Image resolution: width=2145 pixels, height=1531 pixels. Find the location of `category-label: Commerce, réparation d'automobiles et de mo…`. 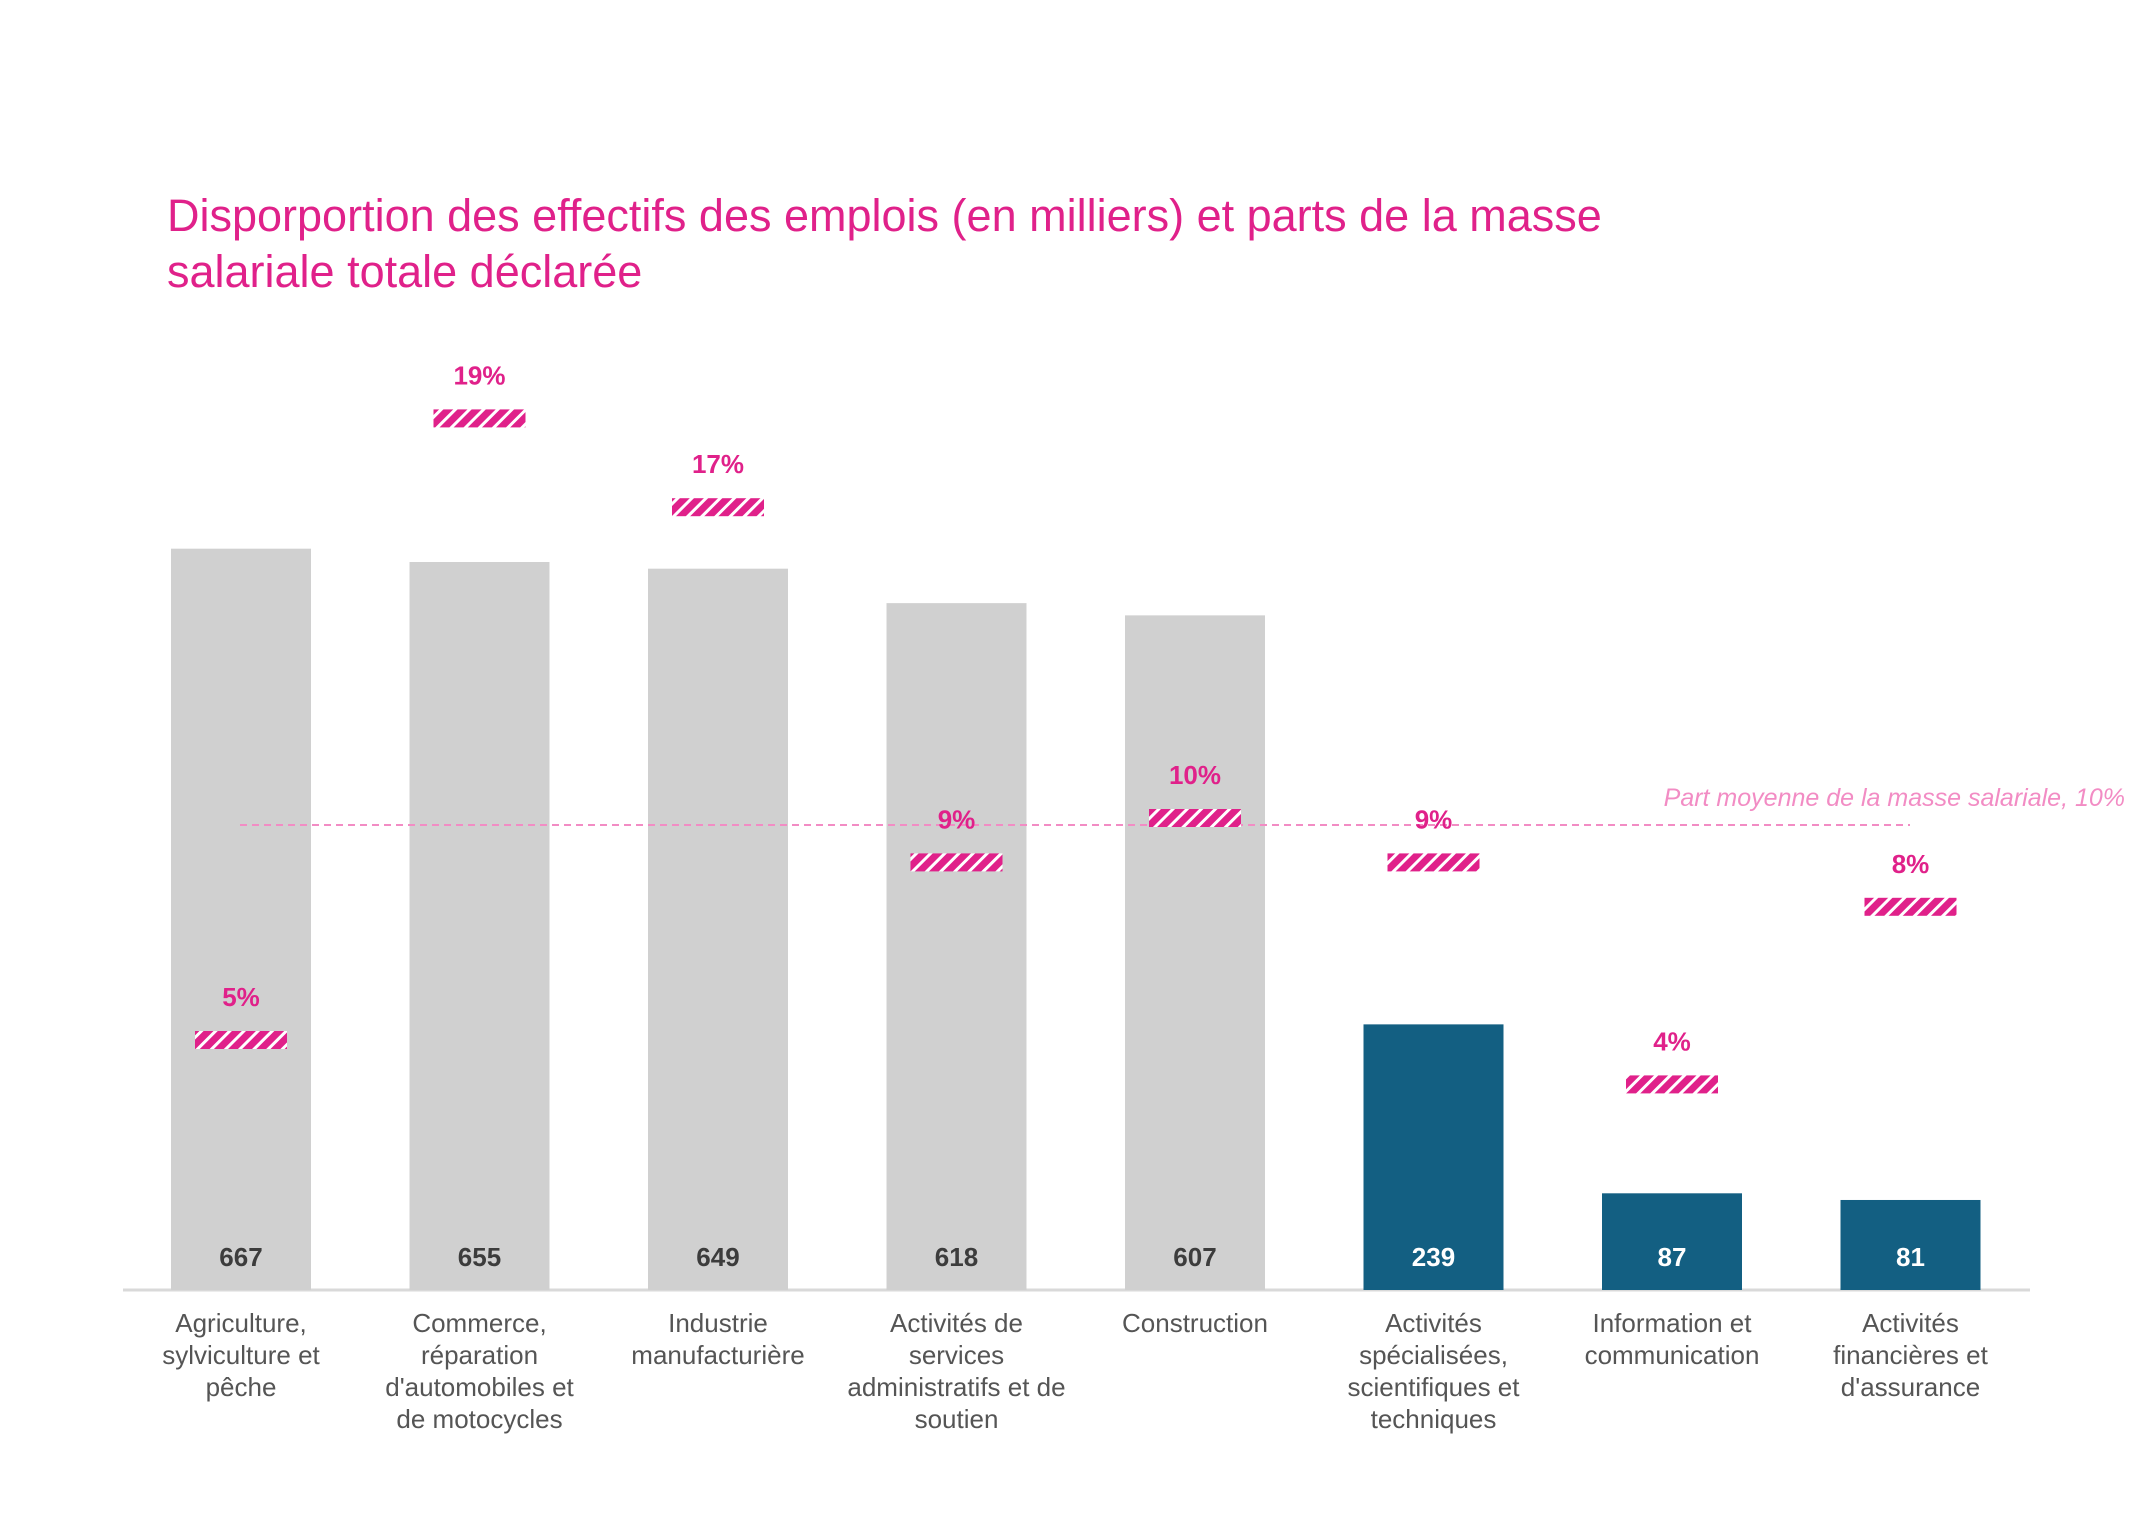

category-label: Commerce, réparation d'automobiles et de mo… is located at coordinates (479, 1371).